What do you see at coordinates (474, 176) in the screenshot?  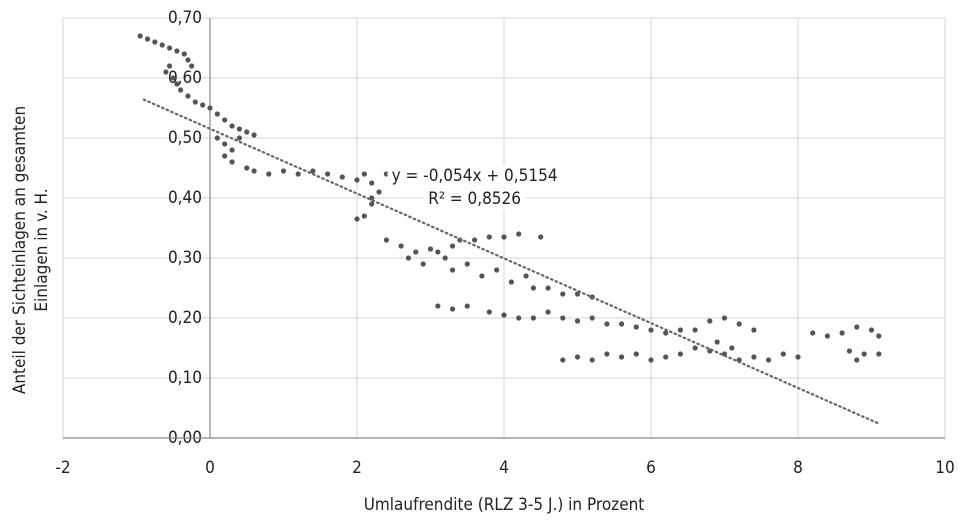 I see `annotation-background` at bounding box center [474, 176].